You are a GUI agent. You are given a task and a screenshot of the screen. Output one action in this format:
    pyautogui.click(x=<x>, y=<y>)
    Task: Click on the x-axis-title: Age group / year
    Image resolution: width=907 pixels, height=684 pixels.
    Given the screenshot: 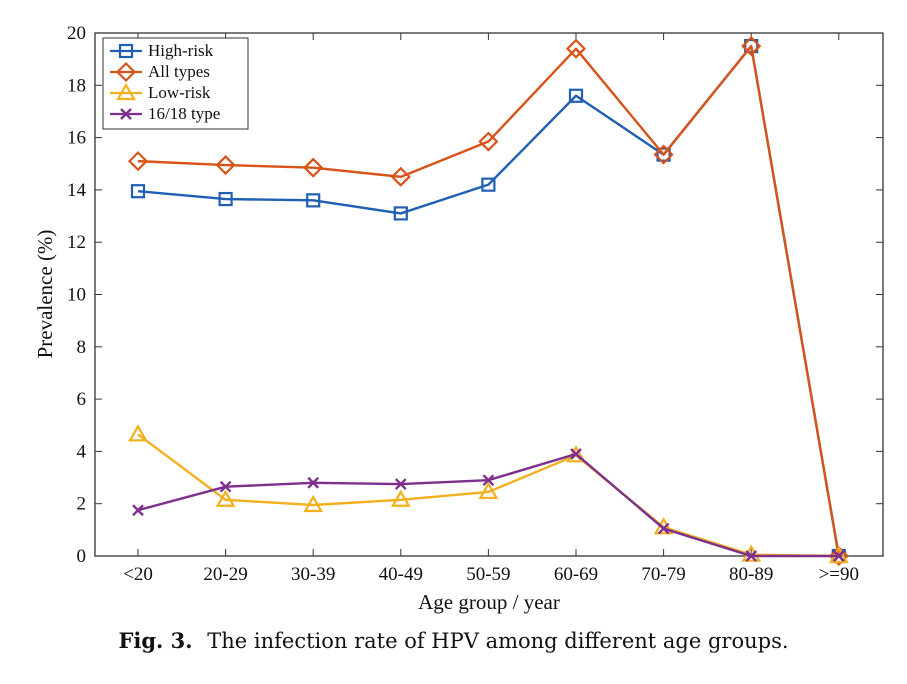 What is the action you would take?
    pyautogui.click(x=489, y=602)
    